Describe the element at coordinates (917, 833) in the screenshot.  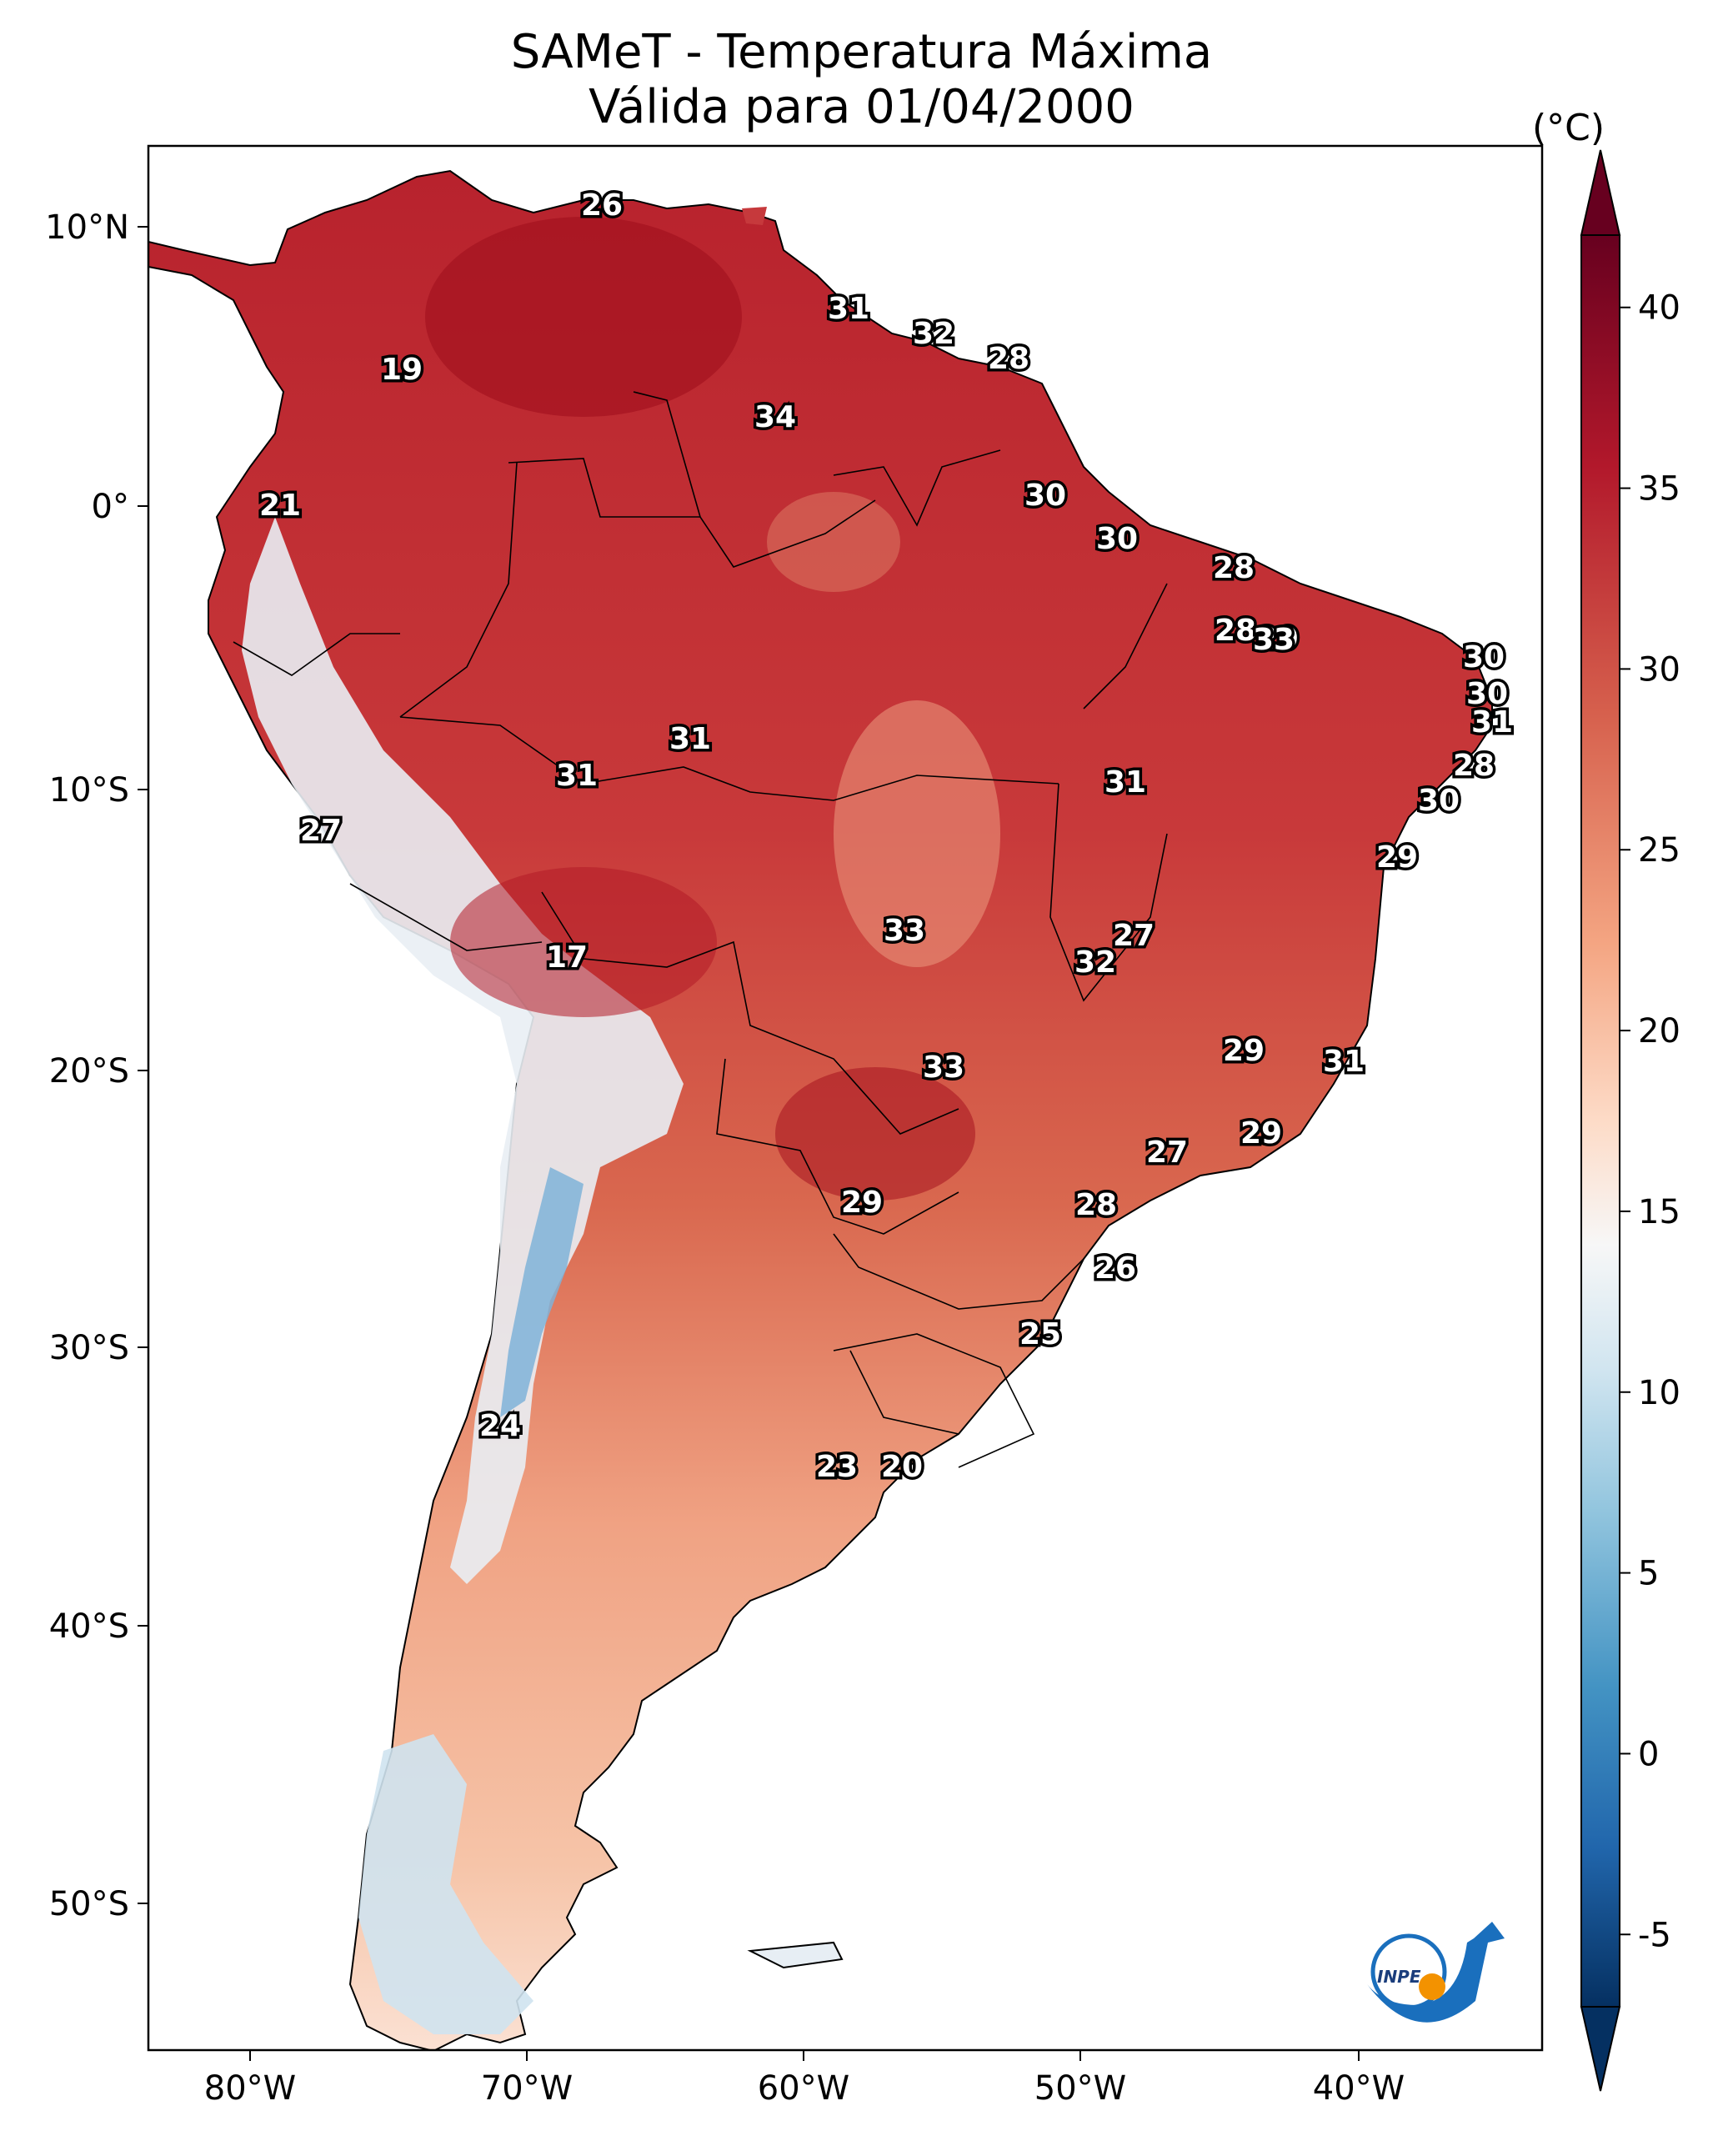
I see `warm-core-central-brazil` at that location.